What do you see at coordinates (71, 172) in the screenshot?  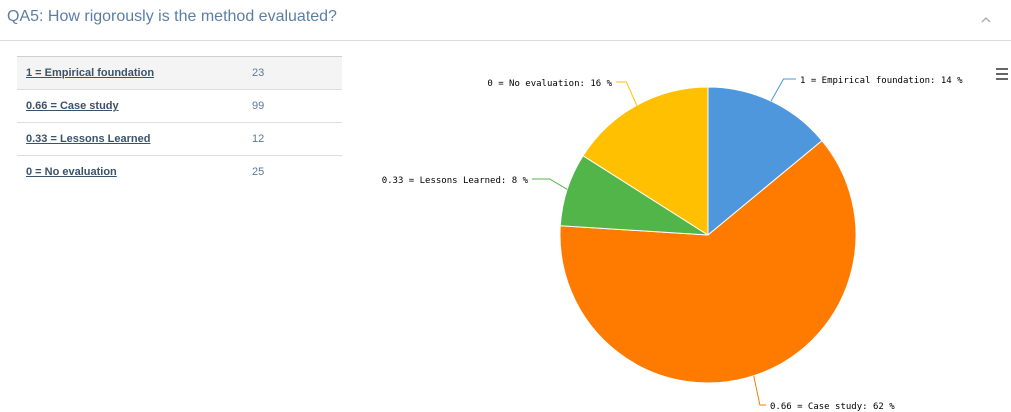 I see `answer-link-no-evaluation: 0 = No evaluation` at bounding box center [71, 172].